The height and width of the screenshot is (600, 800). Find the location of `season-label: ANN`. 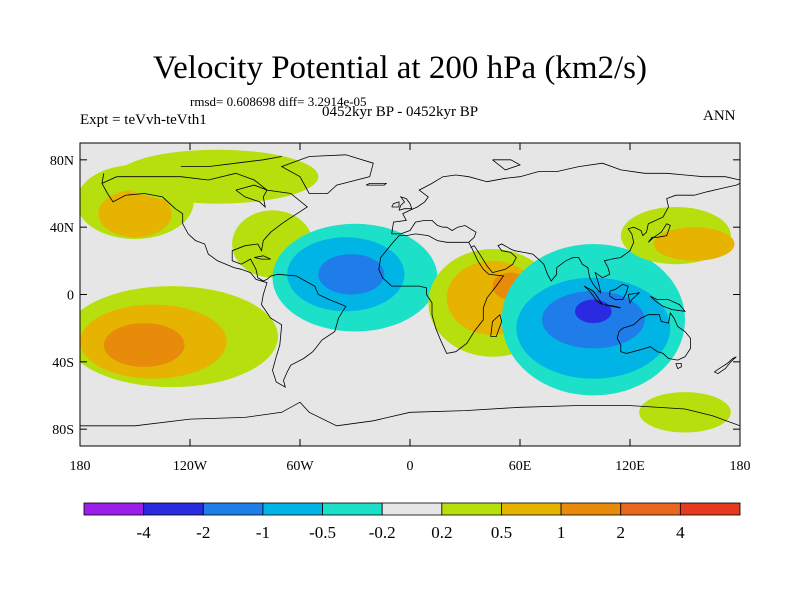

season-label: ANN is located at coordinates (719, 116).